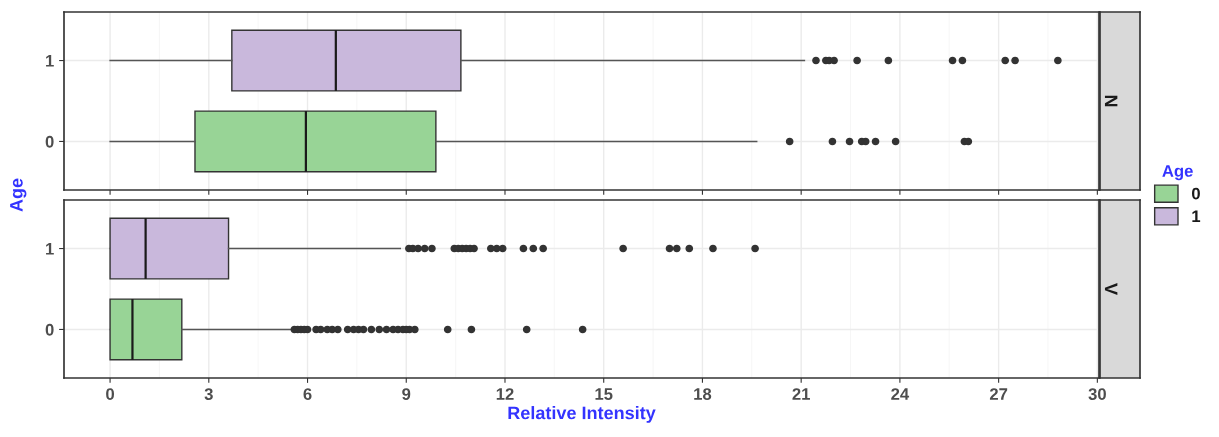 The image size is (1219, 437). Describe the element at coordinates (505, 394) in the screenshot. I see `x-tick-label: 12` at that location.